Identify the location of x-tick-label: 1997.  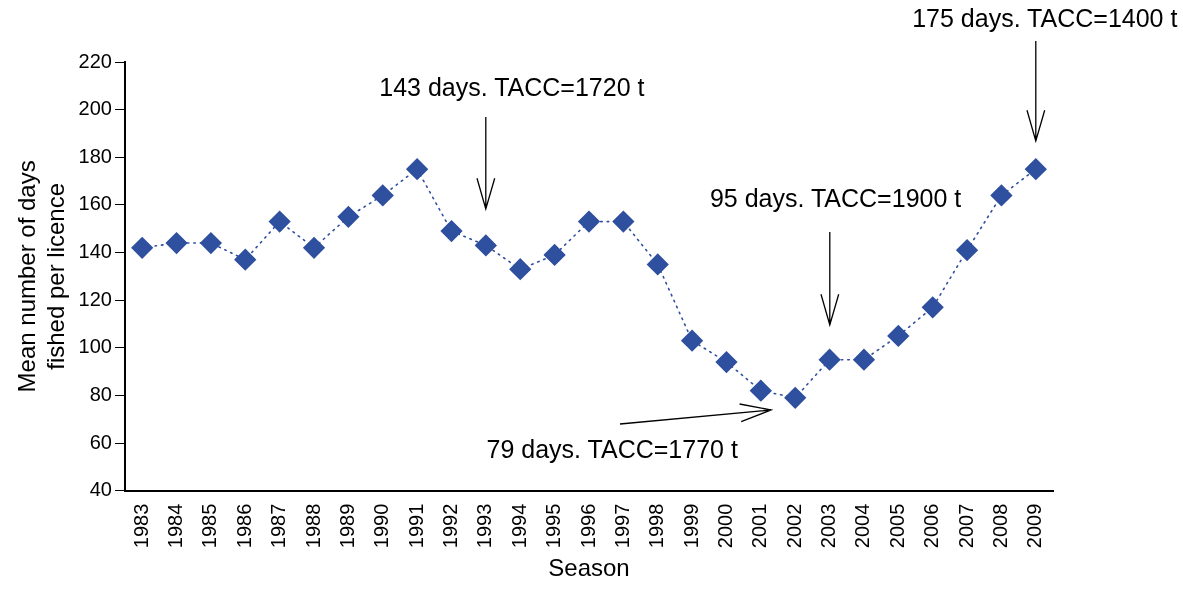
(621, 526).